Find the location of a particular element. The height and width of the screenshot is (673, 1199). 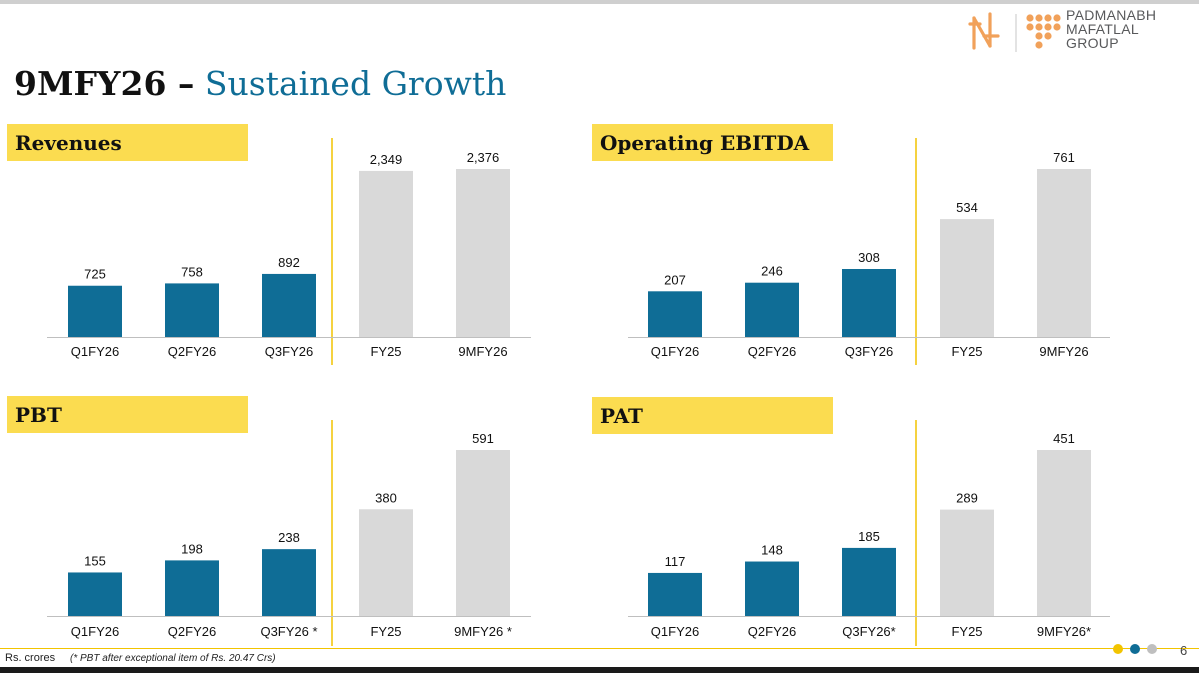

chart-title: Operating EBITDA is located at coordinates (705, 143).